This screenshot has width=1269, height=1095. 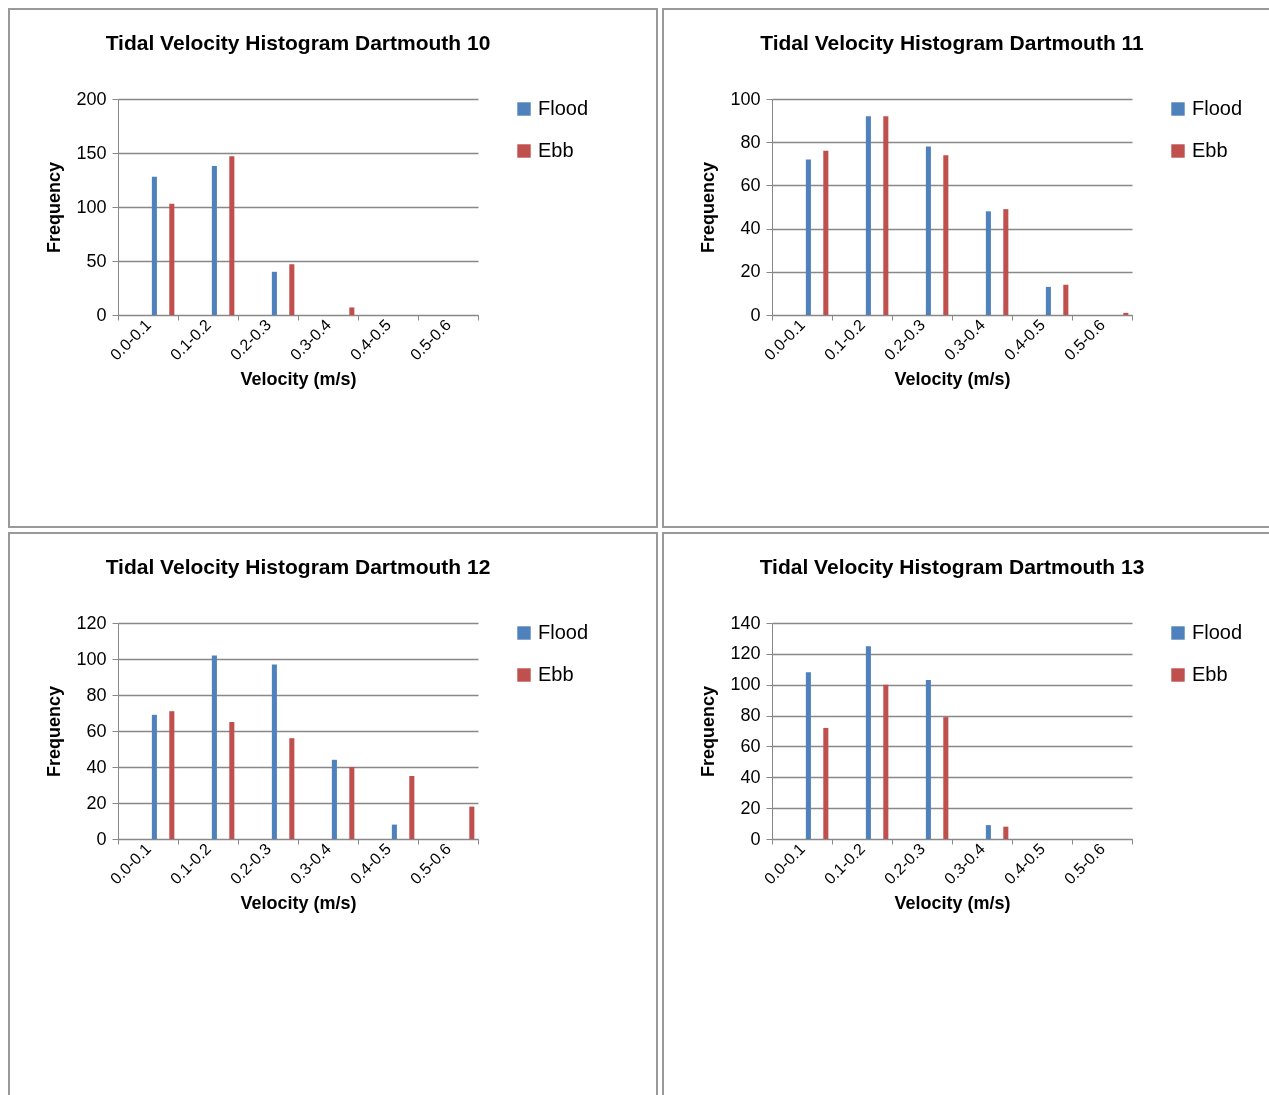 What do you see at coordinates (952, 566) in the screenshot?
I see `chart-title: Tidal Velocity Histogram Dartmouth 13` at bounding box center [952, 566].